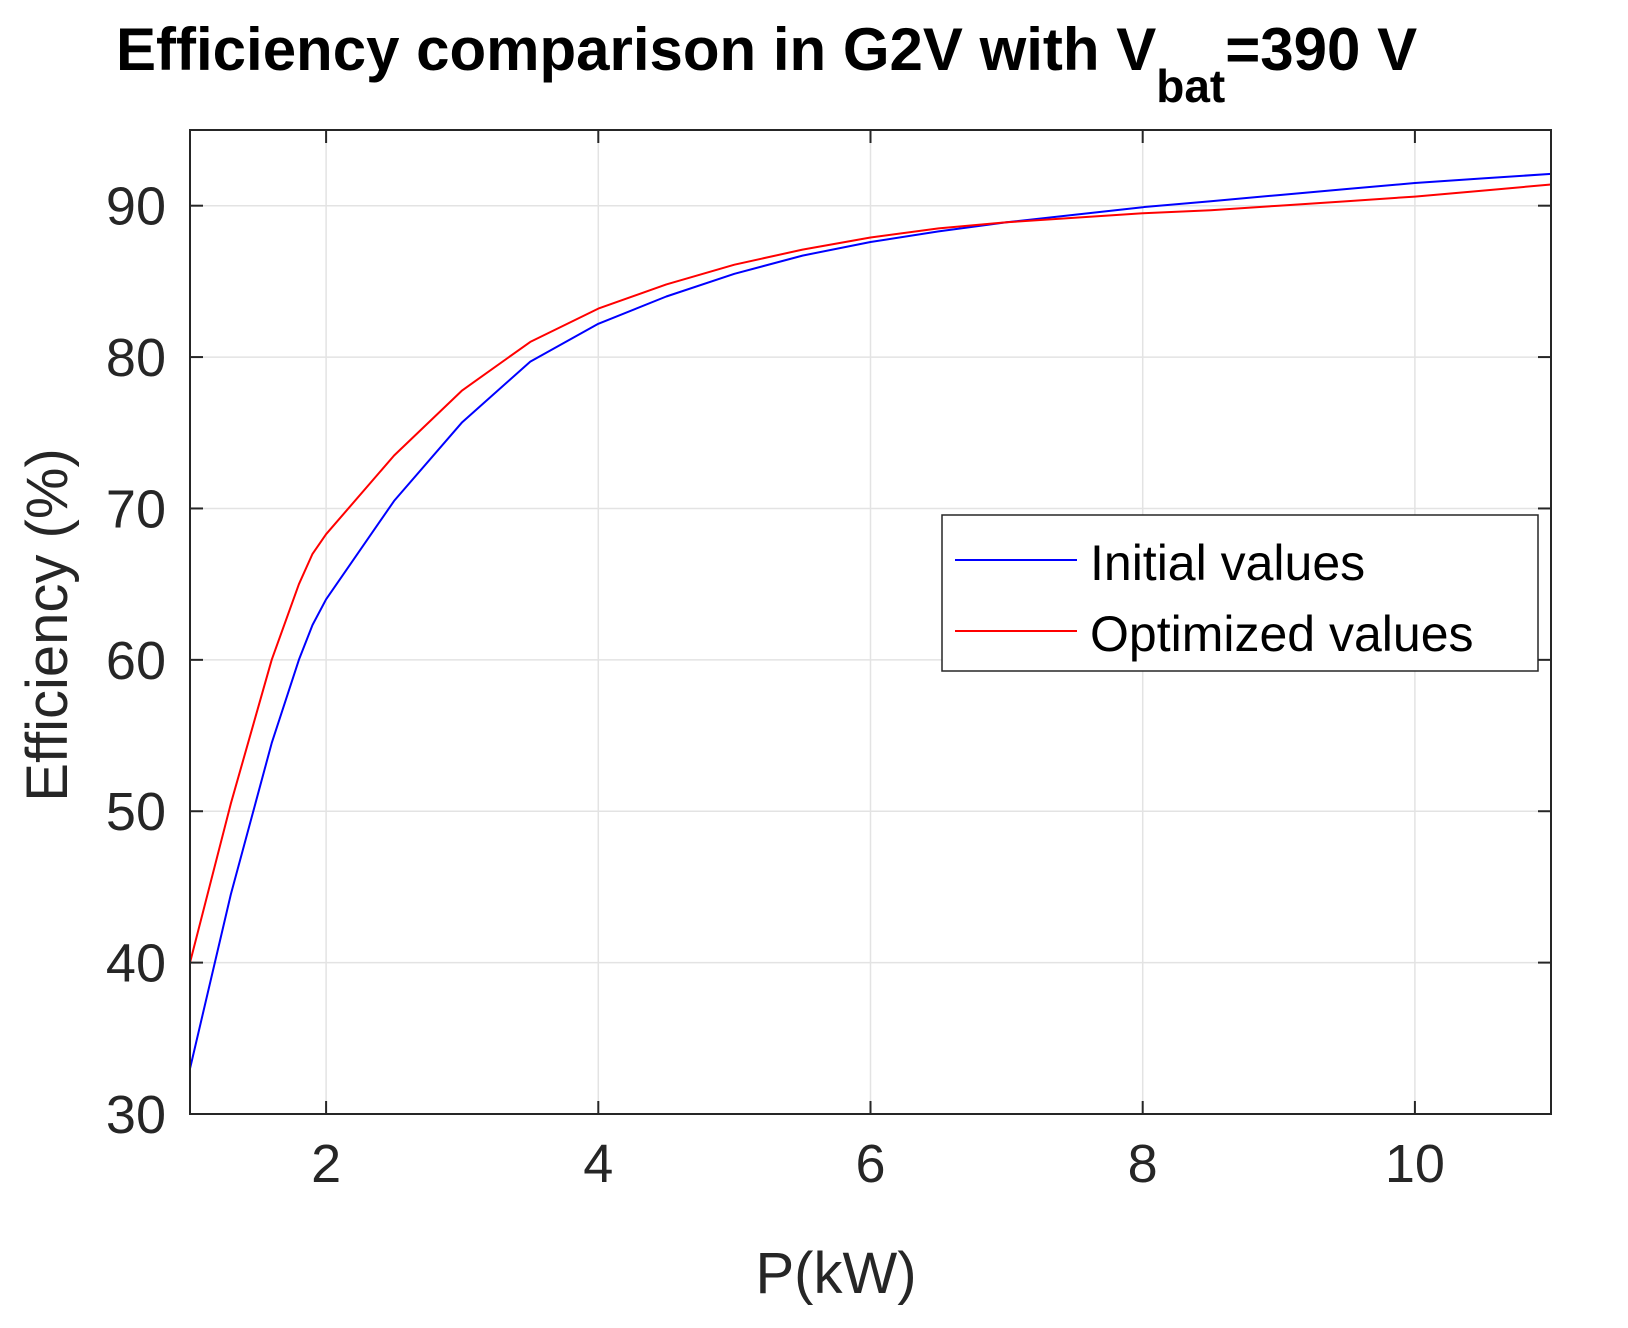 This screenshot has height=1328, width=1628. I want to click on y-tick-label: 30, so click(136, 1115).